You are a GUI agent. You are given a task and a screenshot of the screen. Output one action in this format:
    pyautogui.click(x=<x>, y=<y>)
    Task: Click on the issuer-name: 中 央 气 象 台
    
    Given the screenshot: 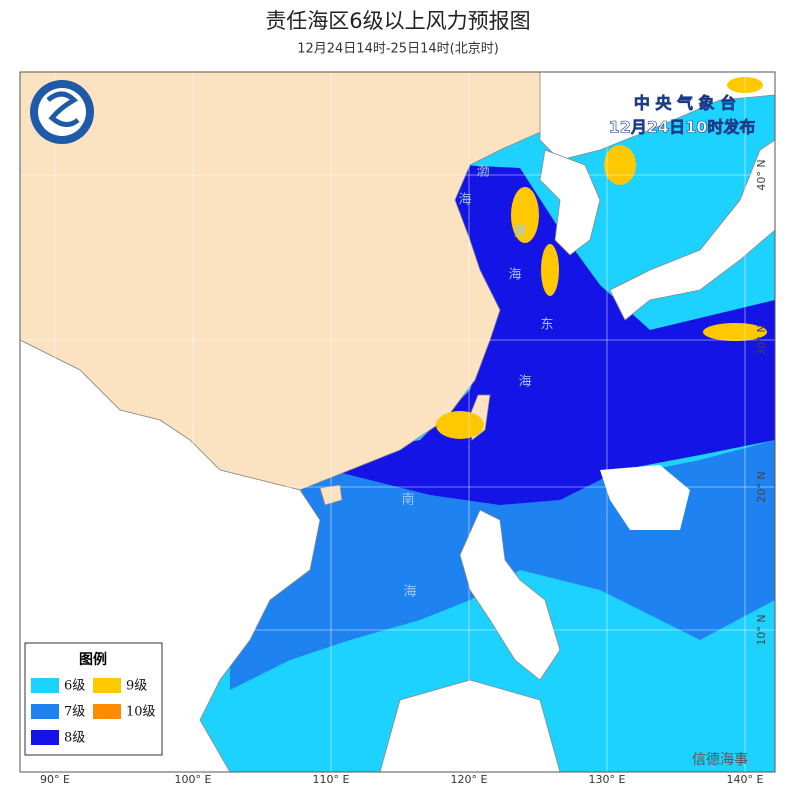 What is the action you would take?
    pyautogui.click(x=685, y=103)
    